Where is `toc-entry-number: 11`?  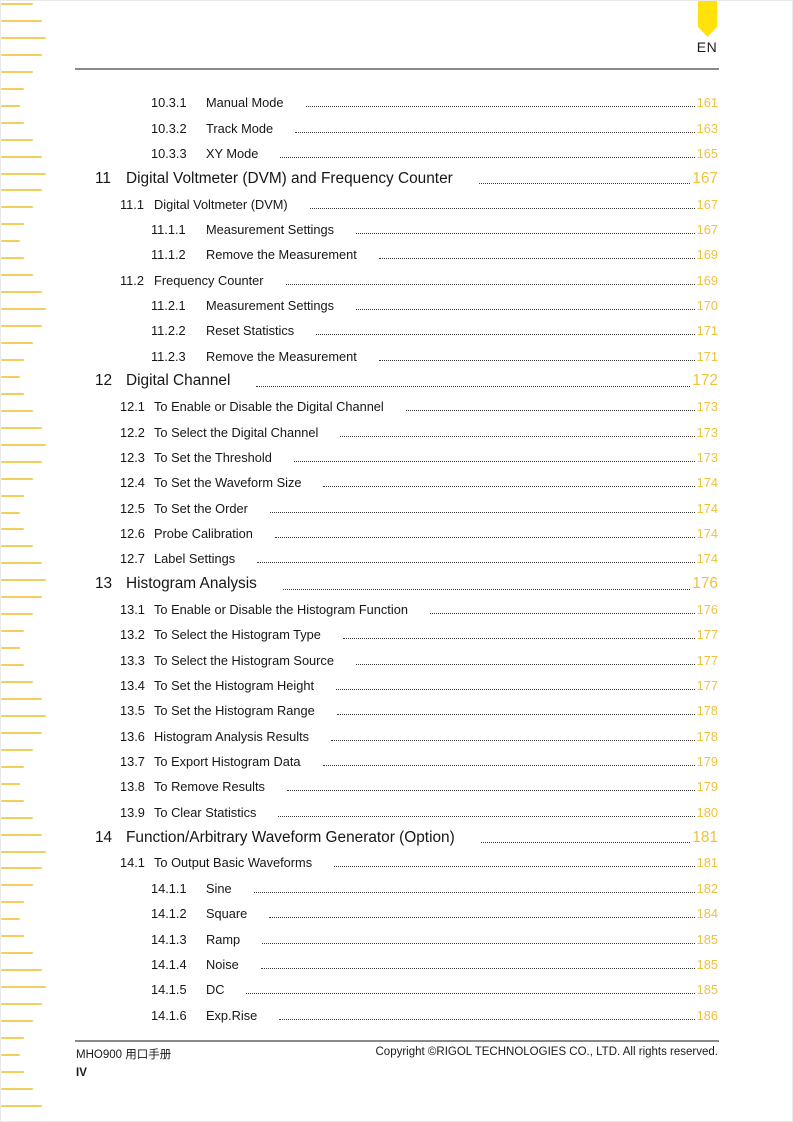 toc-entry-number: 11 is located at coordinates (103, 178).